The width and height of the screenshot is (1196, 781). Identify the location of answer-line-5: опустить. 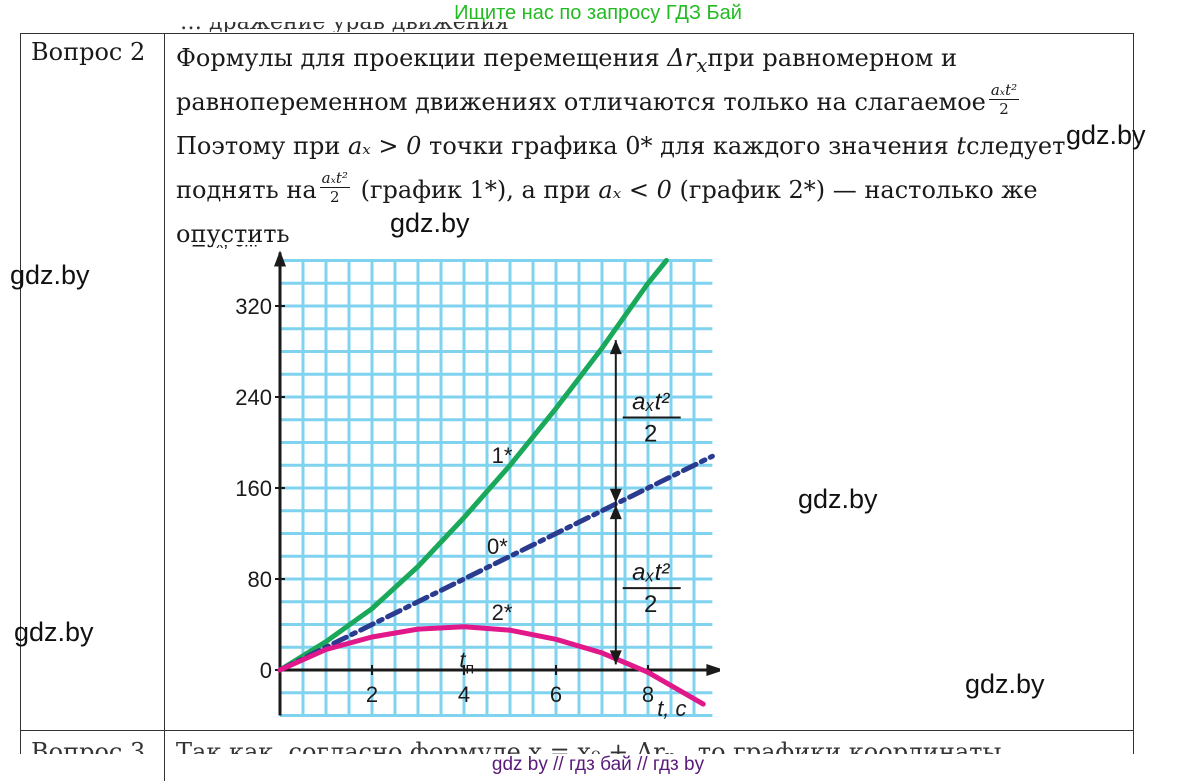
(233, 234).